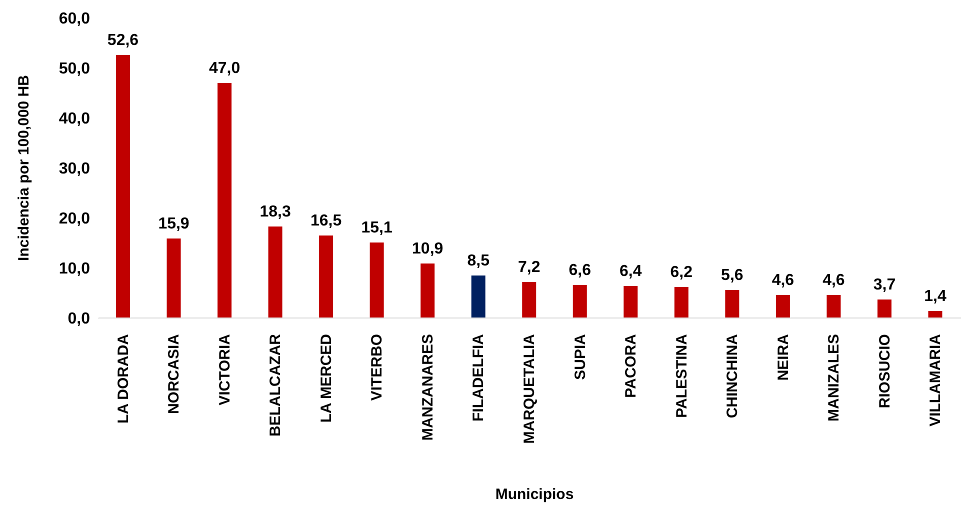 The width and height of the screenshot is (979, 512). What do you see at coordinates (174, 224) in the screenshot?
I see `data-label: 15,9` at bounding box center [174, 224].